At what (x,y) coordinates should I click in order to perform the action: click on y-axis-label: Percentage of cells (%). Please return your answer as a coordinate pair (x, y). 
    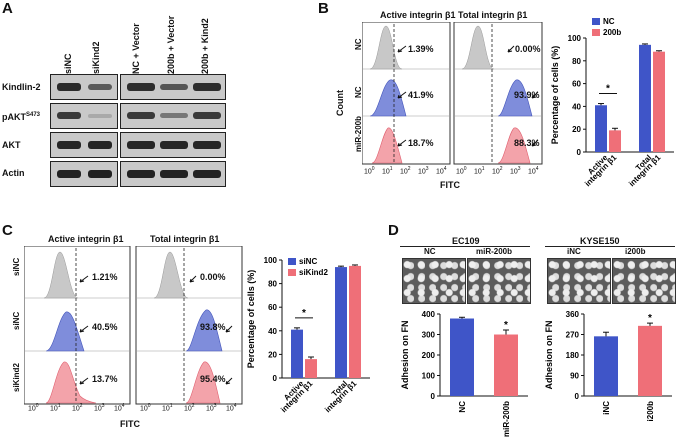
    Looking at the image, I should click on (251, 319).